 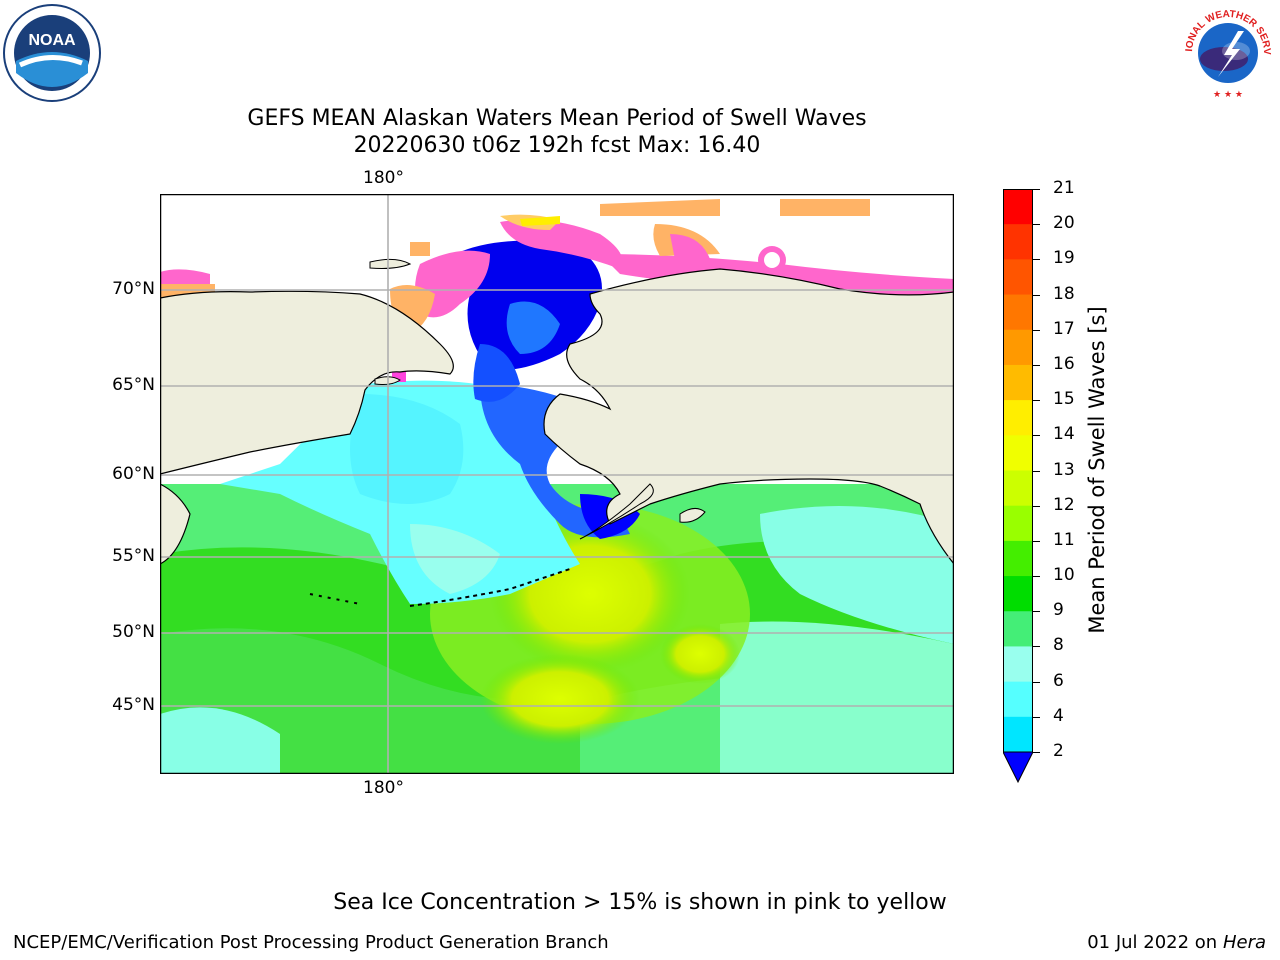 What do you see at coordinates (1058, 610) in the screenshot?
I see `colorbar-tick-label: 9` at bounding box center [1058, 610].